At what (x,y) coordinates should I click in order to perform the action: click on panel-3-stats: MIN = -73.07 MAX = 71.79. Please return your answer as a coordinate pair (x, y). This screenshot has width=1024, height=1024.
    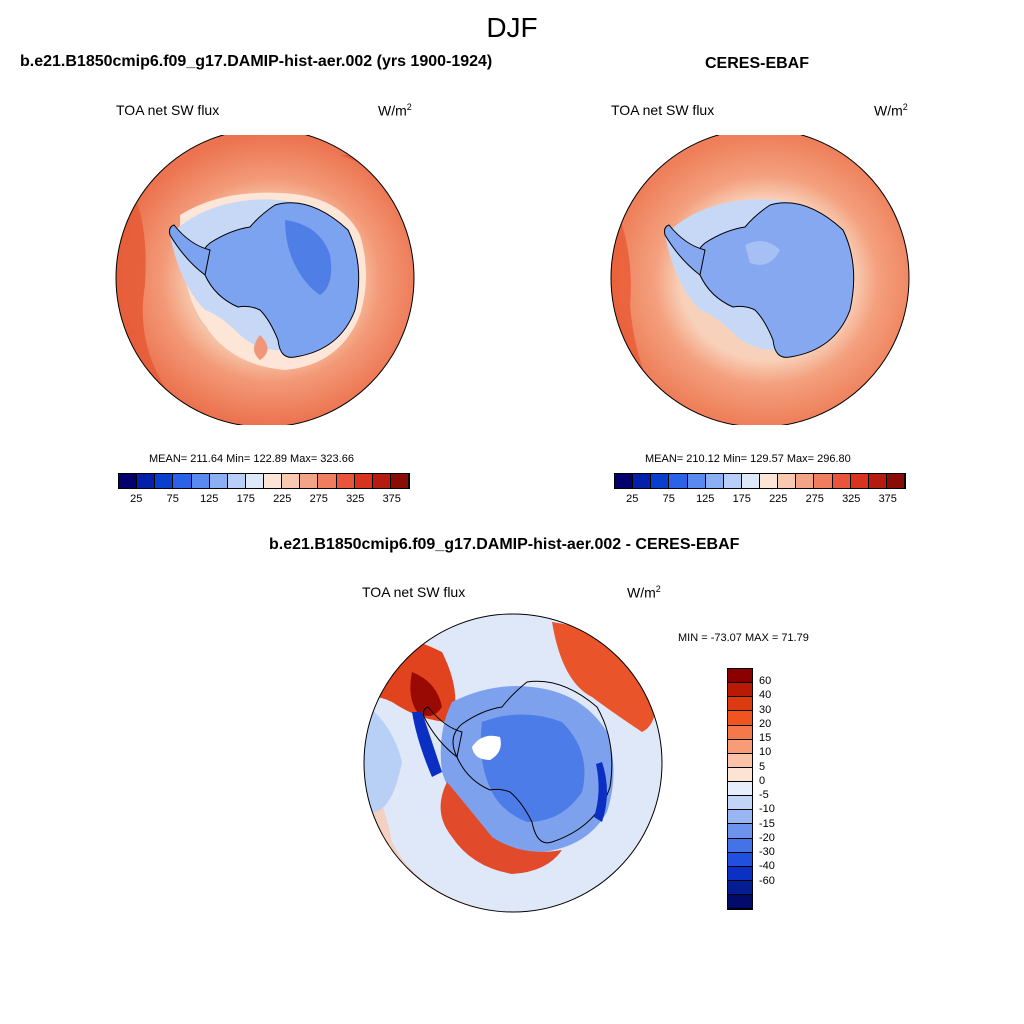
    Looking at the image, I should click on (743, 638).